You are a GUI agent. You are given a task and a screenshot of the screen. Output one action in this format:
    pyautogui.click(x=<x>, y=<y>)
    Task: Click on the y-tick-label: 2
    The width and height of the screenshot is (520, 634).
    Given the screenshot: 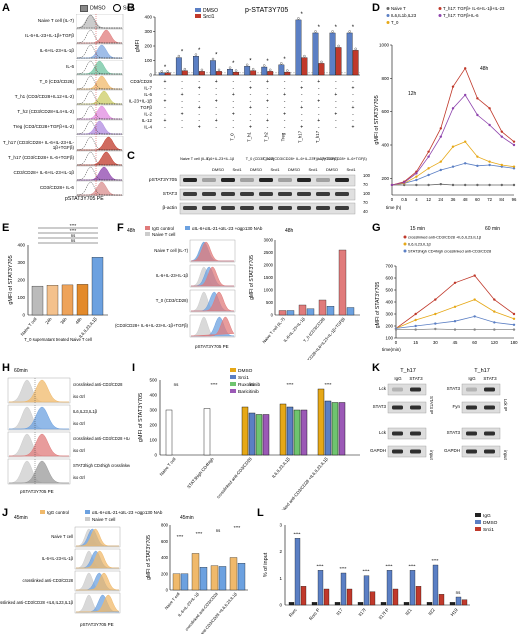 What is the action you would take?
    pyautogui.click(x=280, y=551)
    